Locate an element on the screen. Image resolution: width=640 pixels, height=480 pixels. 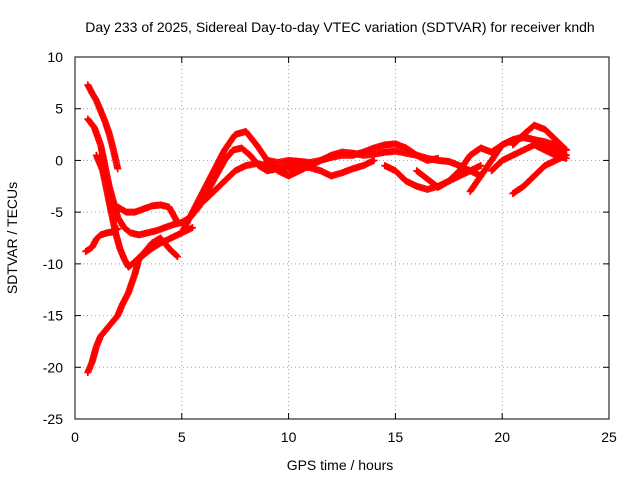
y-tick-label: -25 is located at coordinates (53, 419).